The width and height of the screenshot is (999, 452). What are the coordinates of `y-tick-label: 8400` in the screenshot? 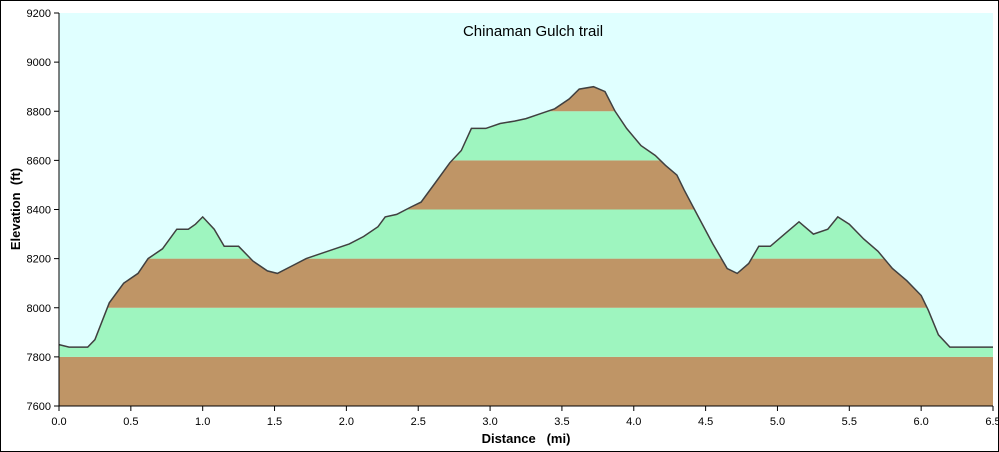 It's located at (39, 211).